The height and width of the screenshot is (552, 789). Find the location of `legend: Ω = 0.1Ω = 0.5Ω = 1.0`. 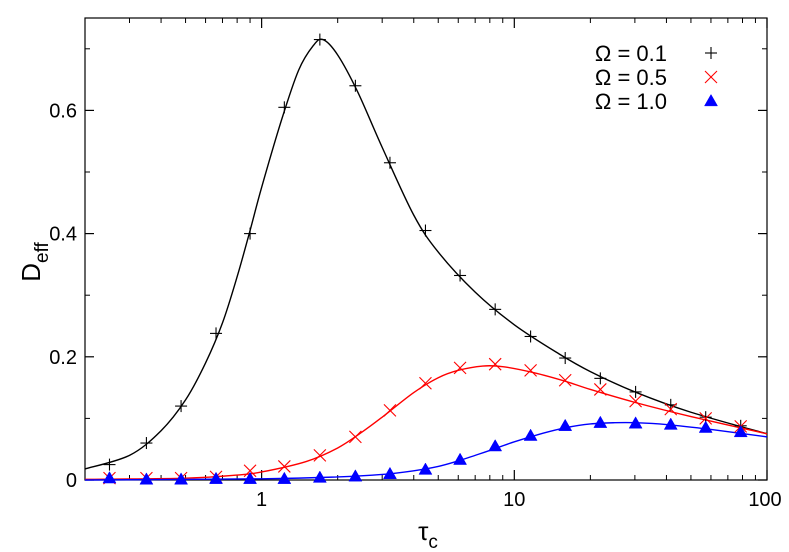

legend: Ω = 0.1Ω = 0.5Ω = 1.0 is located at coordinates (656, 77).